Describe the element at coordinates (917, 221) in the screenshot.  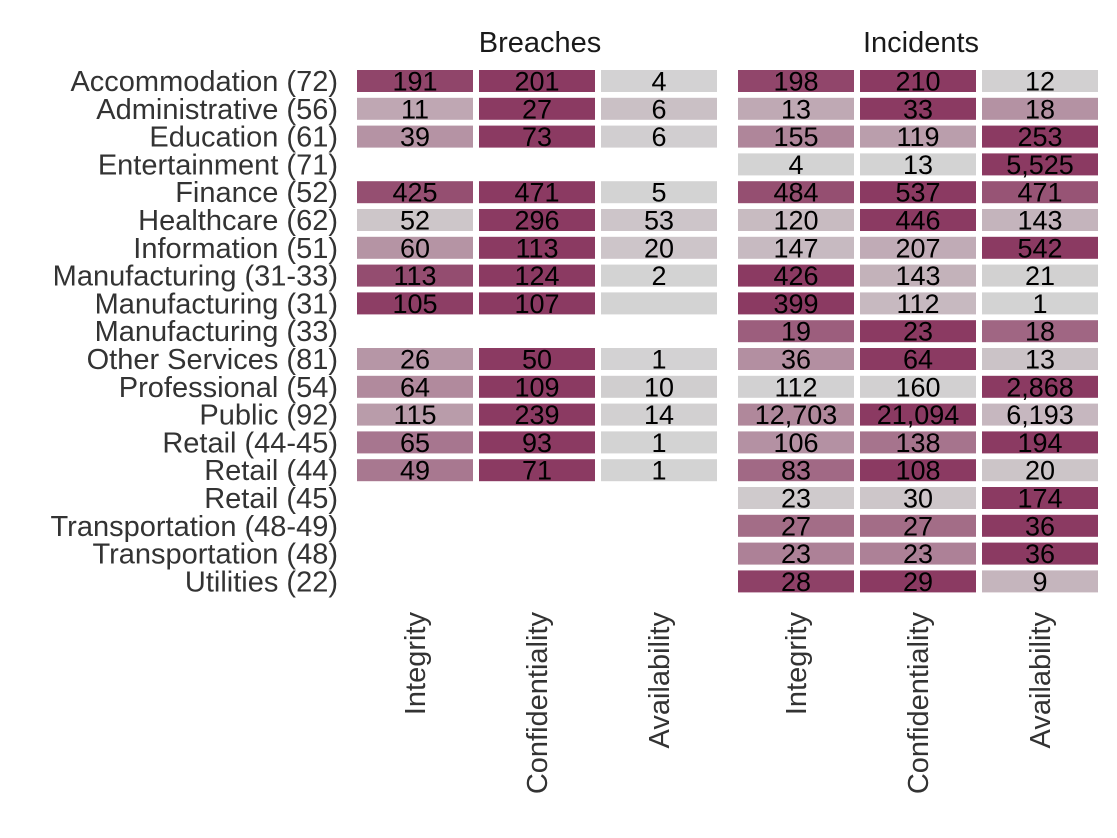
I see `cell-value-label: 446` at that location.